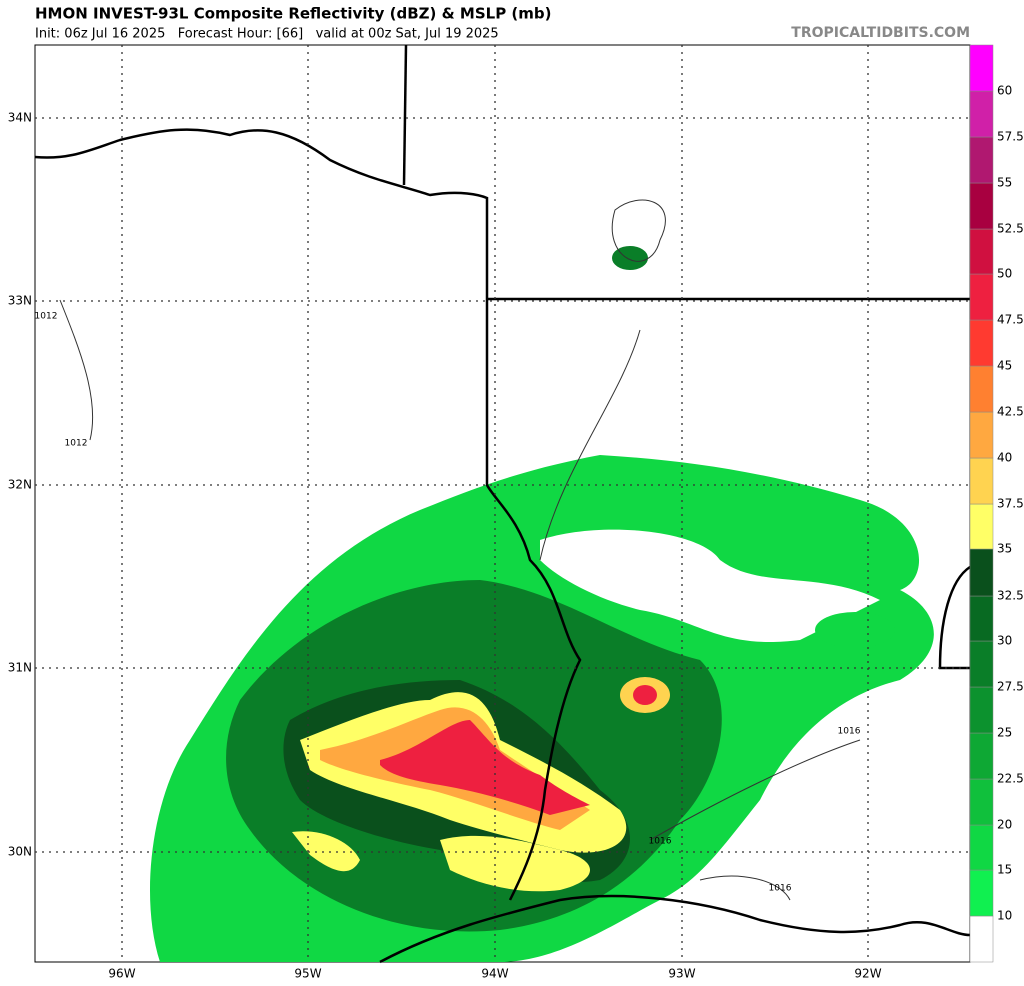 The height and width of the screenshot is (986, 1024). What do you see at coordinates (20, 668) in the screenshot?
I see `lat-label: 31N` at bounding box center [20, 668].